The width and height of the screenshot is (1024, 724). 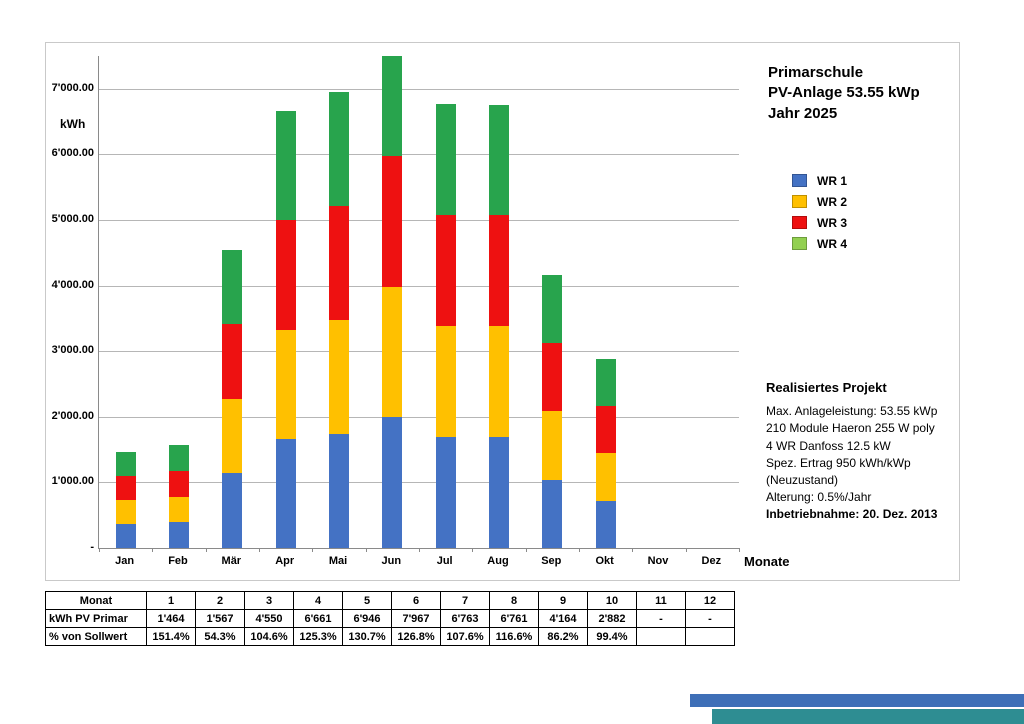 I want to click on legend-item-wr1: WR 1, so click(x=819, y=180).